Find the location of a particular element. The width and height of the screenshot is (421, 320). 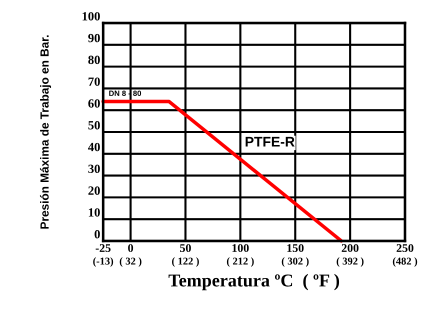

y-tick-label: 20 is located at coordinates (94, 190).